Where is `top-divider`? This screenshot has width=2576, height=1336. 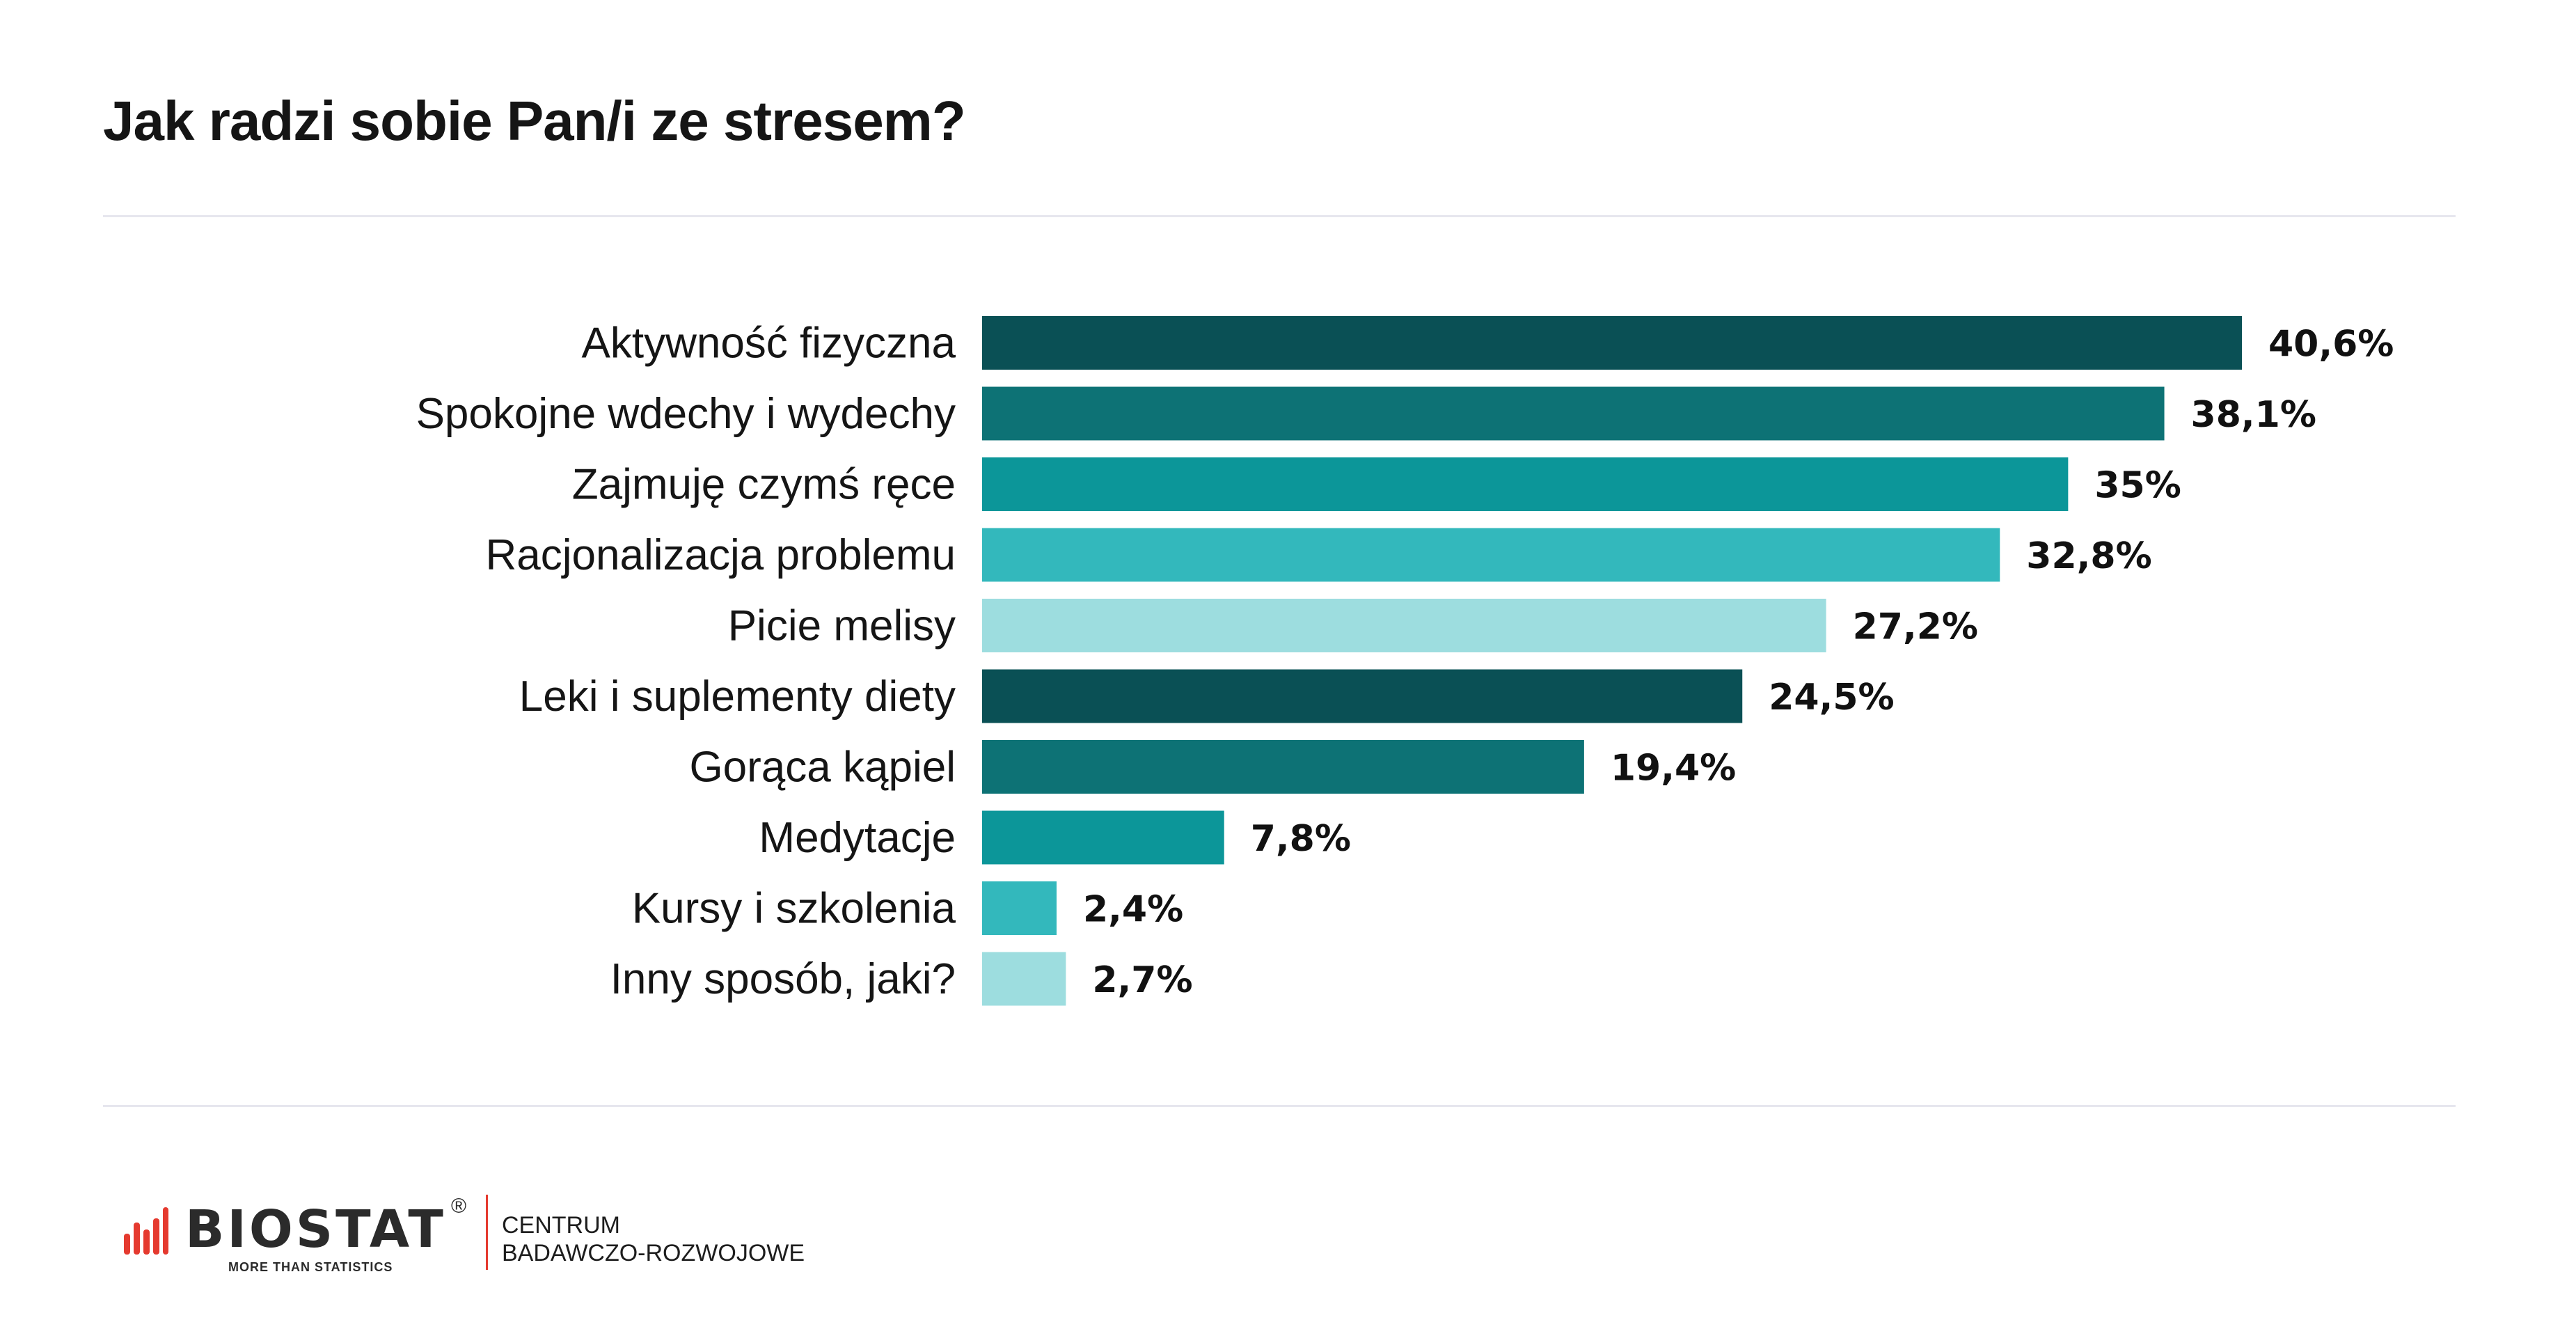 top-divider is located at coordinates (1279, 216).